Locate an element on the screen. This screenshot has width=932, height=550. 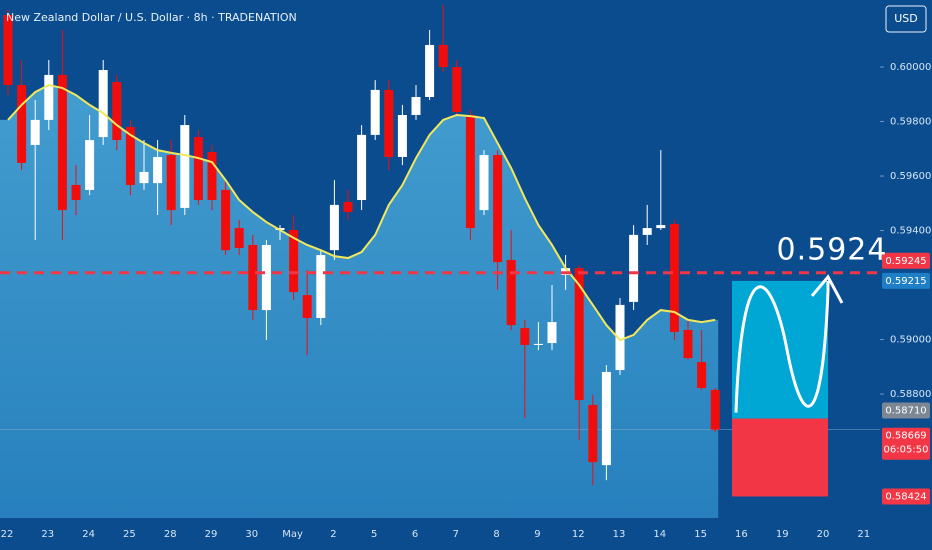
x-tick-label: May is located at coordinates (292, 534).